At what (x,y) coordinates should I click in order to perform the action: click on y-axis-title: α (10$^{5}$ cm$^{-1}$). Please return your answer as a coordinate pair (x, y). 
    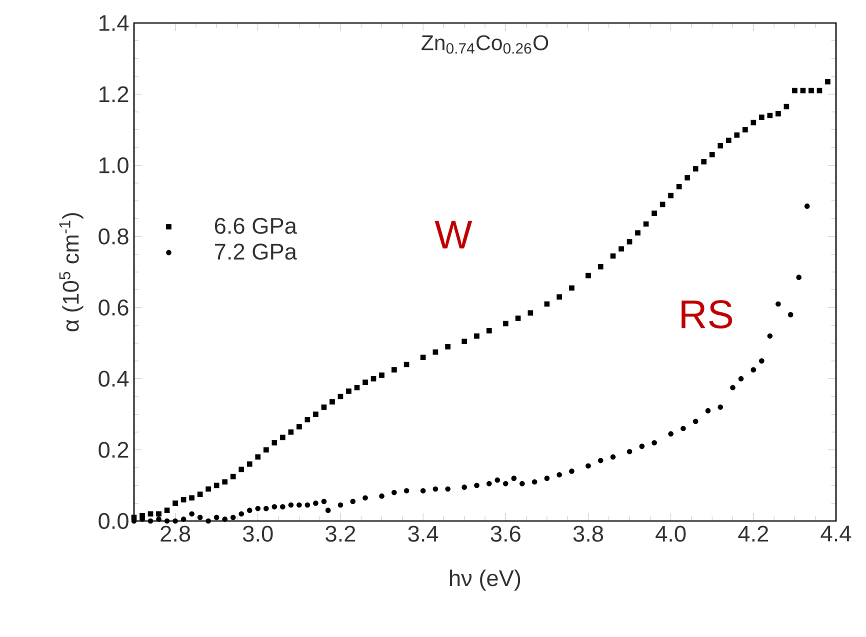
    Looking at the image, I should click on (71, 272).